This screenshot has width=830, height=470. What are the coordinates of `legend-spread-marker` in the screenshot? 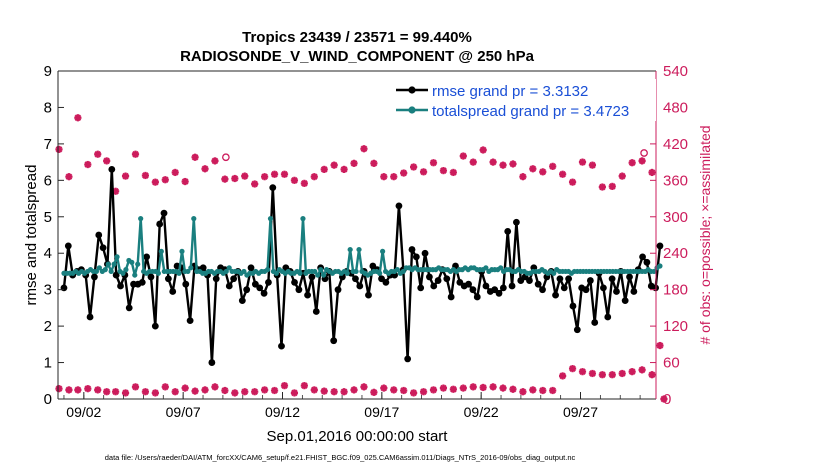 It's located at (412, 110).